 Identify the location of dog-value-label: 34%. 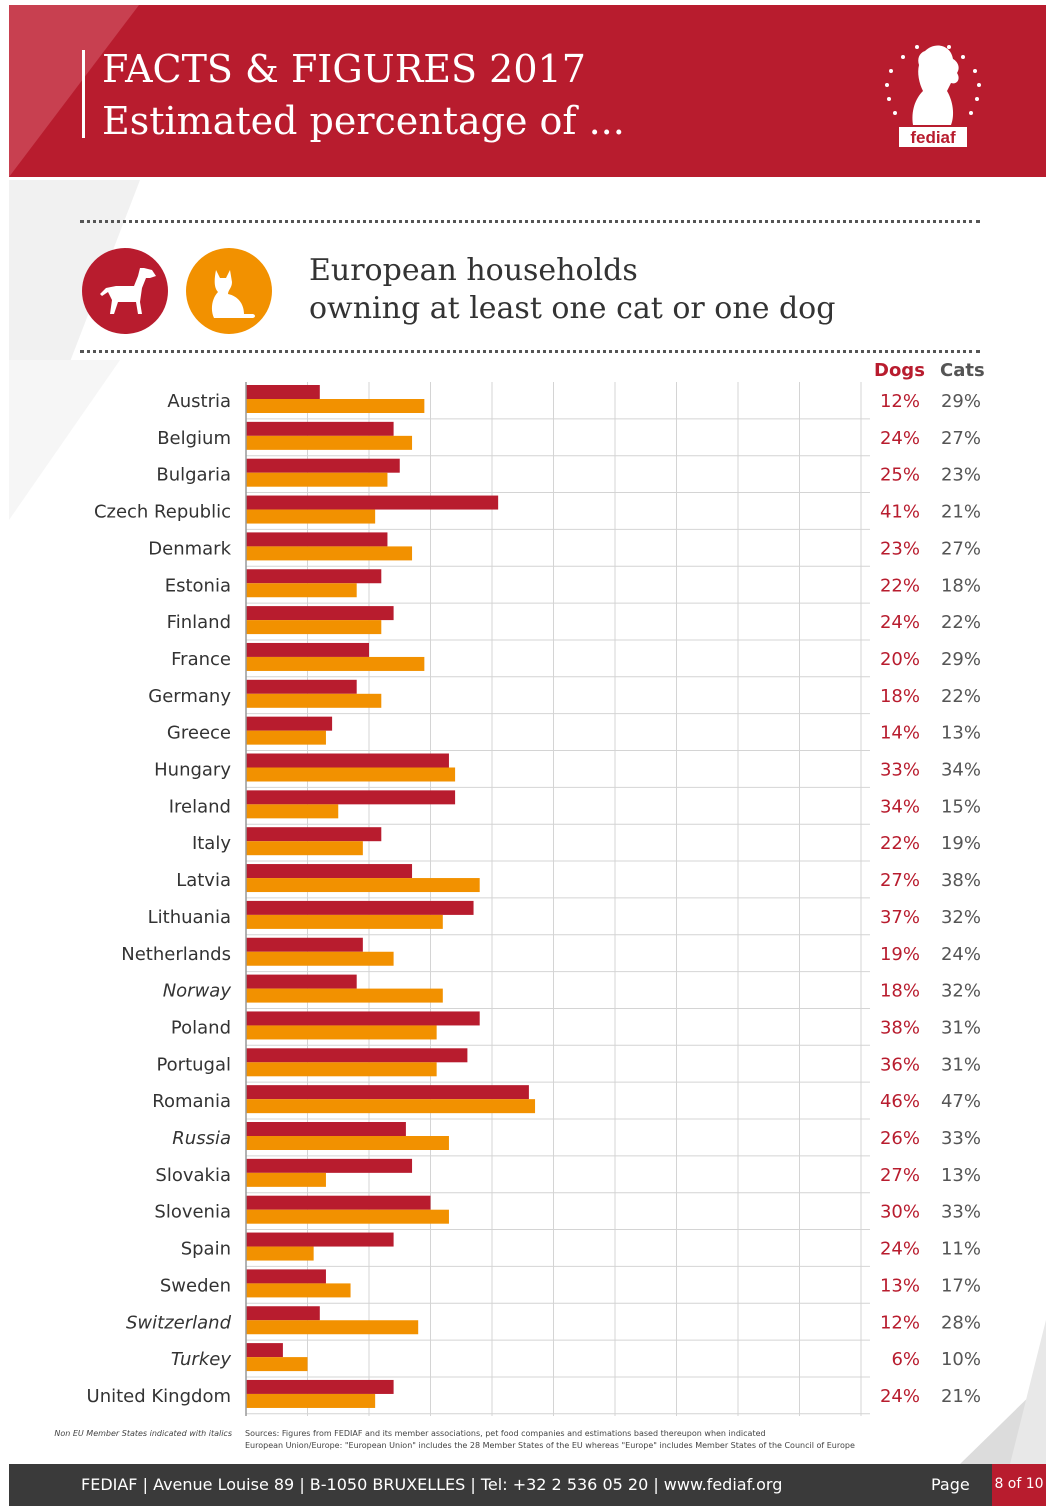
(900, 806).